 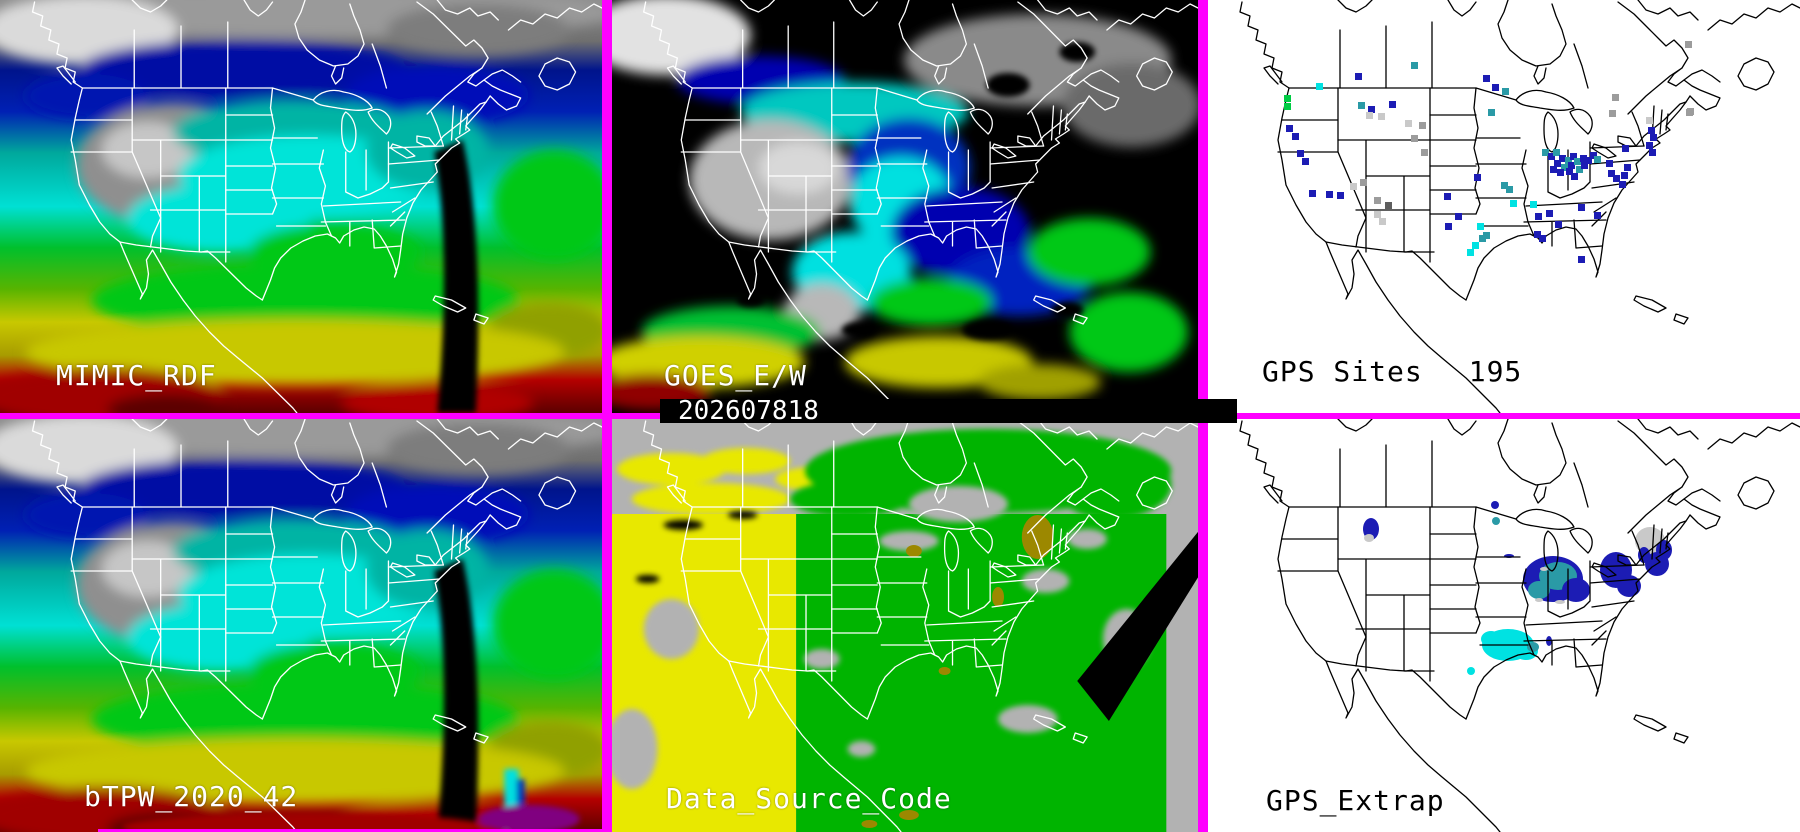 I want to click on goes-ew-label: GOES_E/W, so click(x=735, y=375).